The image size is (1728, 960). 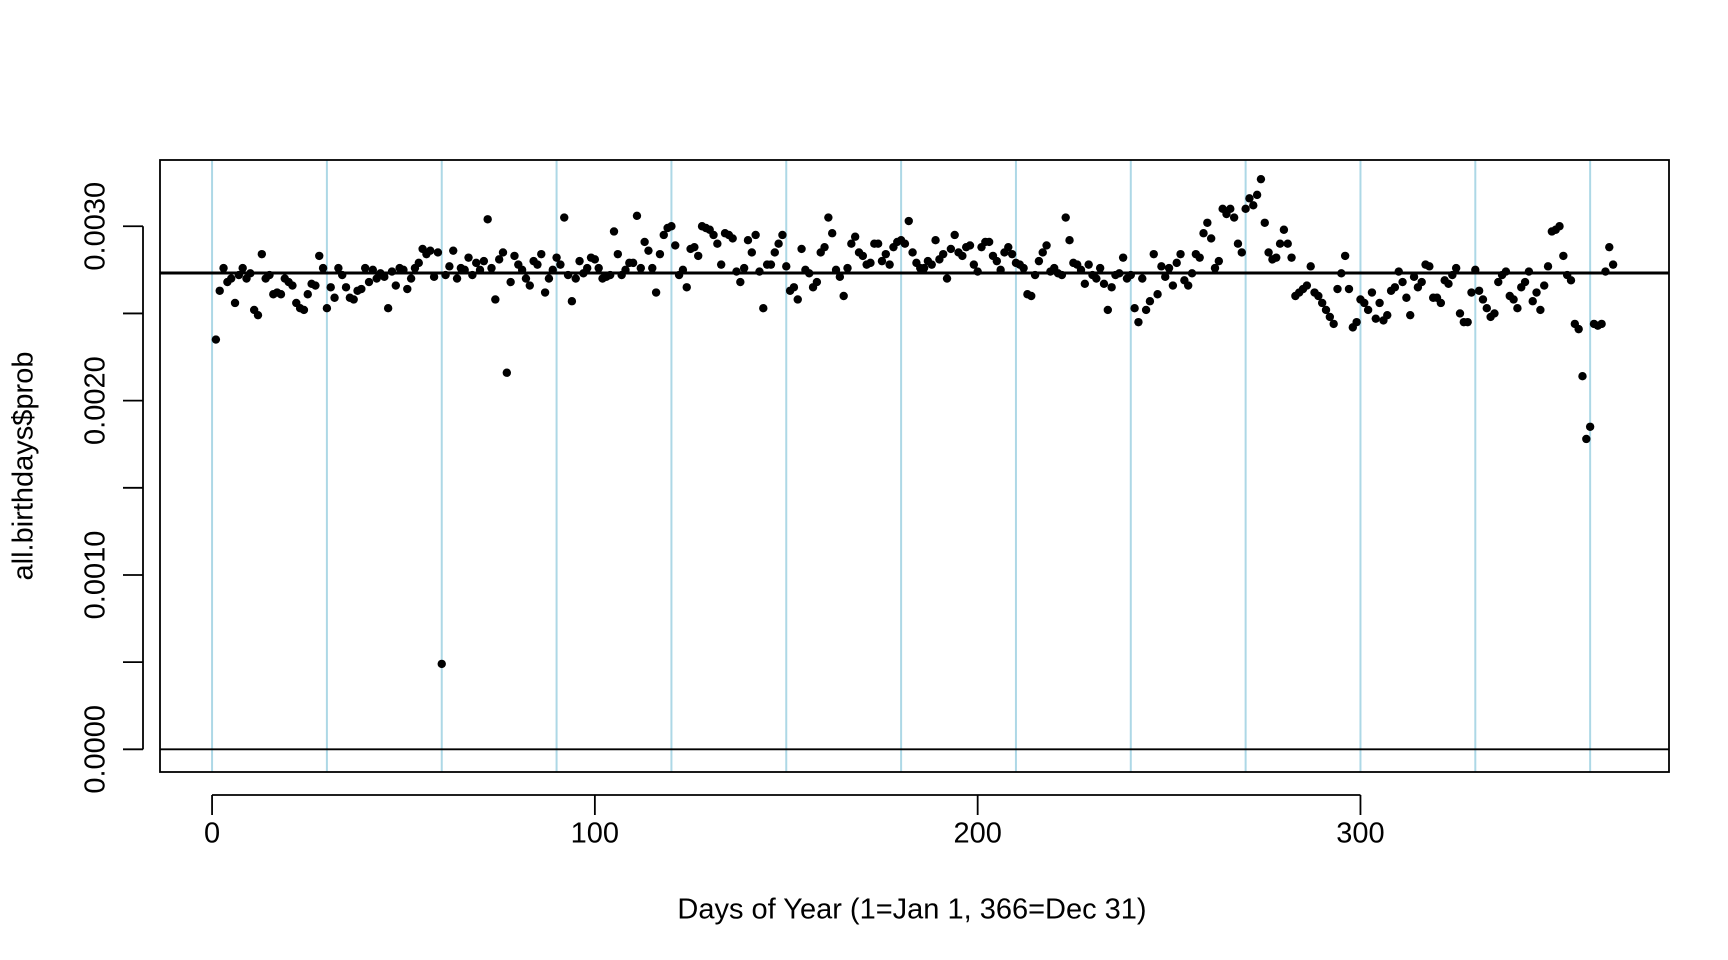 What do you see at coordinates (911, 910) in the screenshot?
I see `x-axis-title: Days of Year (1=Jan 1, 366=Dec 31)` at bounding box center [911, 910].